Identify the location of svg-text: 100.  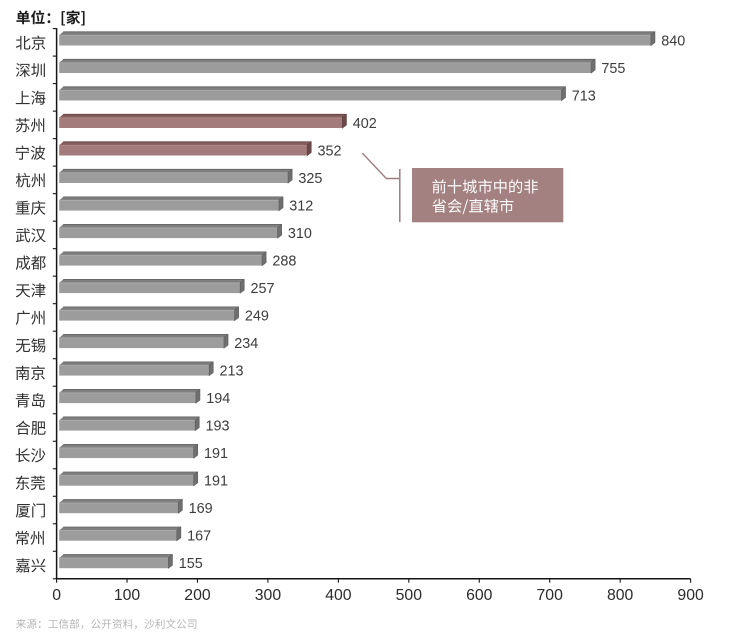
(127, 595).